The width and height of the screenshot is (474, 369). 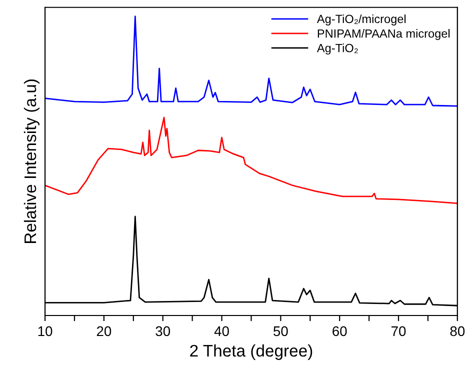 What do you see at coordinates (32, 161) in the screenshot?
I see `y-axis-title: Relative Intensity (a.u)` at bounding box center [32, 161].